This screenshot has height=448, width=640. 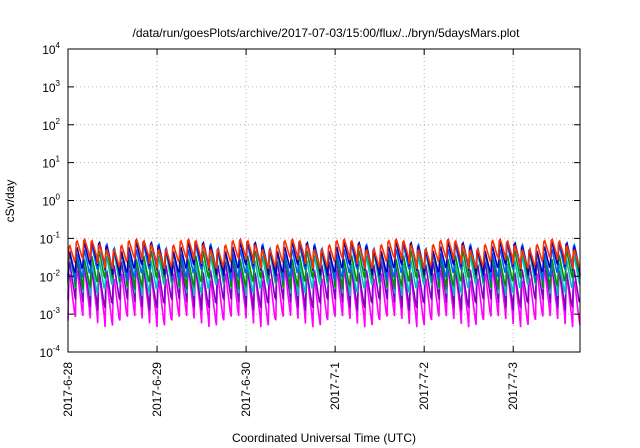 What do you see at coordinates (68, 389) in the screenshot?
I see `x-tick-label: 2017-6-28` at bounding box center [68, 389].